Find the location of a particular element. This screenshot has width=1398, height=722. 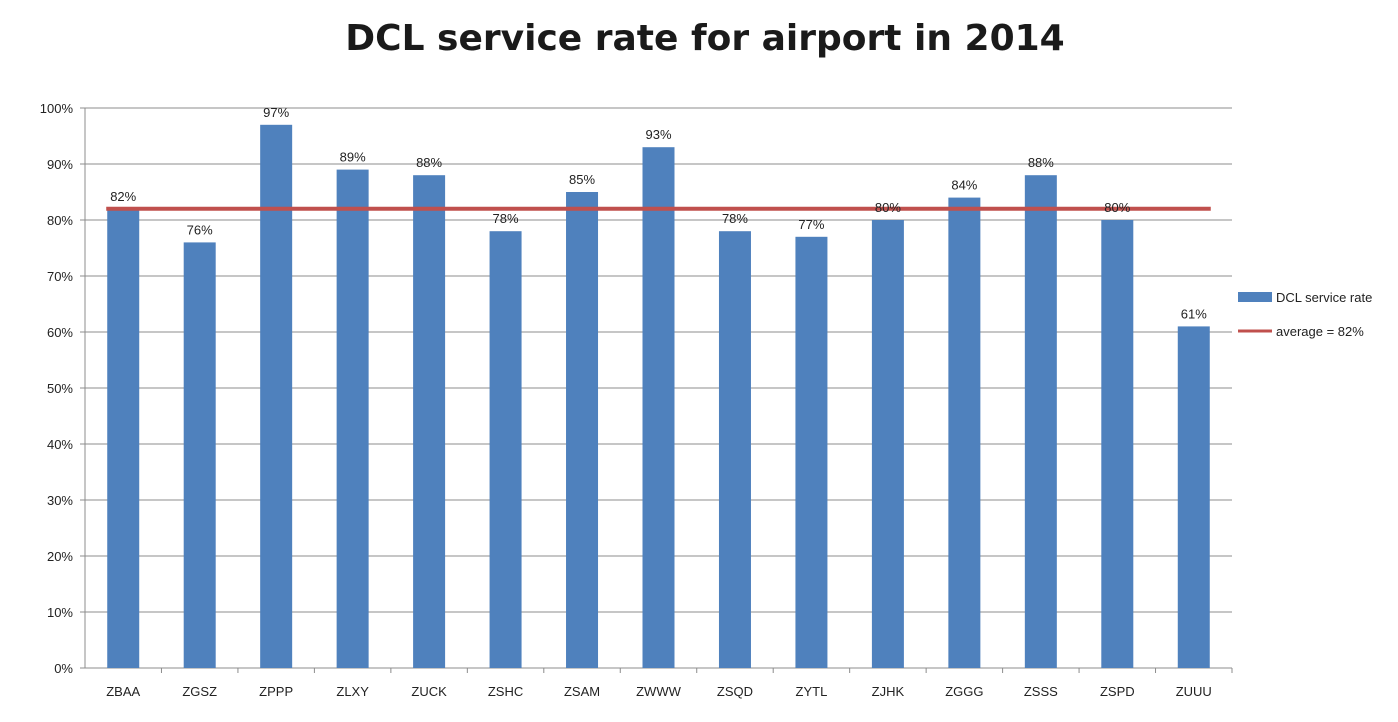

x-tick-label: ZSPD is located at coordinates (1117, 691).